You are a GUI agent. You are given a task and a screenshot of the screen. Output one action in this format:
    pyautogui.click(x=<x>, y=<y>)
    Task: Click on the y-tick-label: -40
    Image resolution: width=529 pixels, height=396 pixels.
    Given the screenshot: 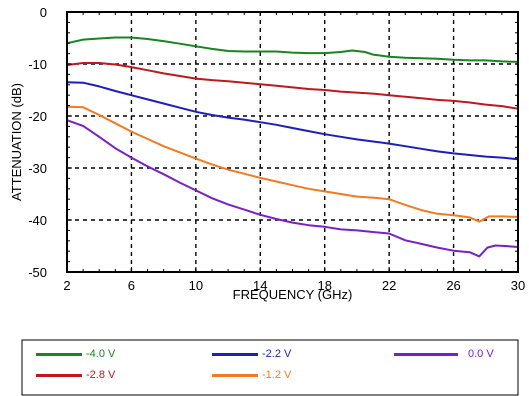 What is the action you would take?
    pyautogui.click(x=37, y=220)
    